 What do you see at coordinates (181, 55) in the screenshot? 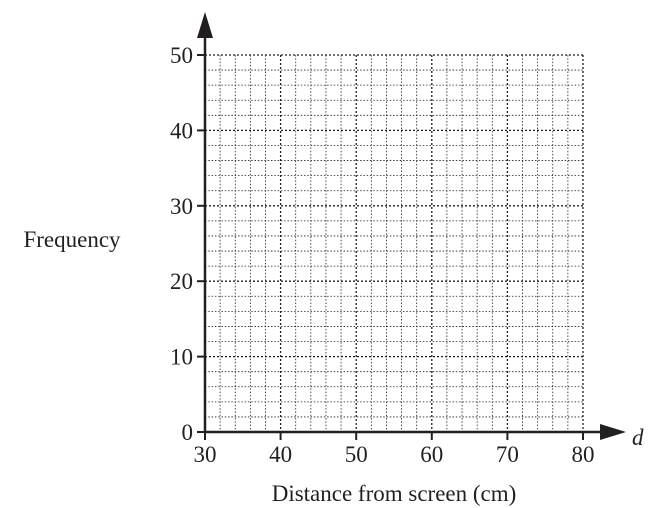
I see `y-tick-label: 50` at bounding box center [181, 55].